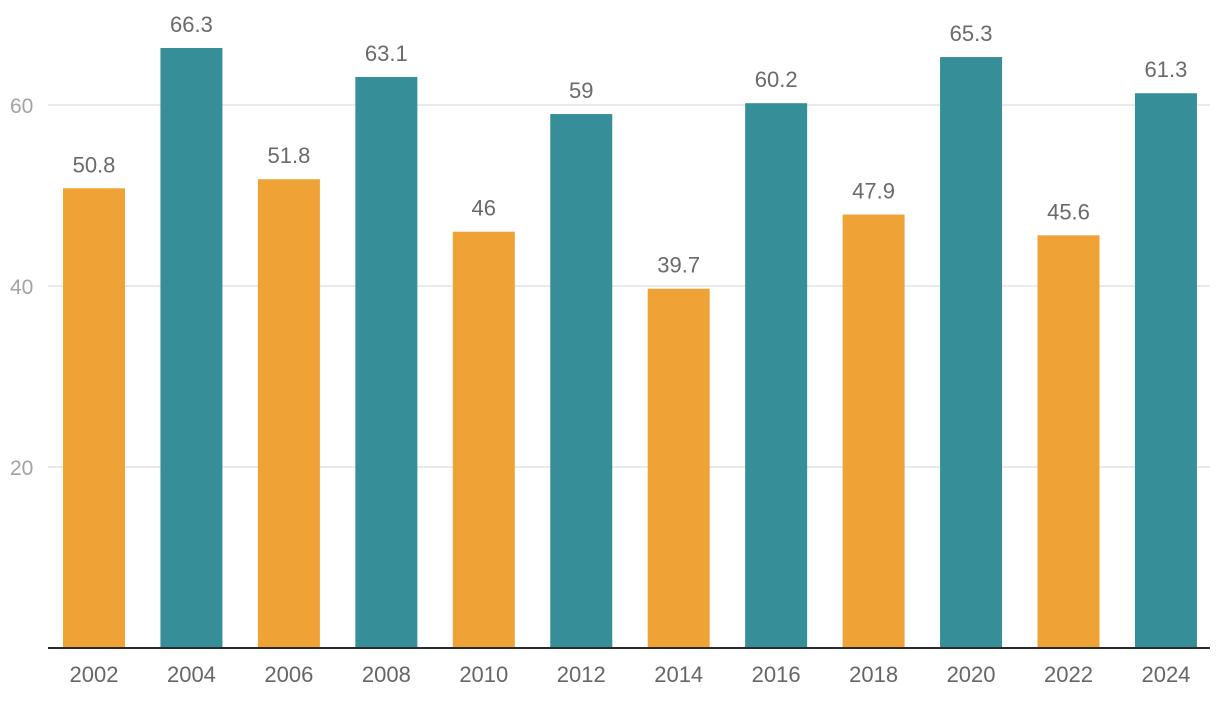 This screenshot has height=704, width=1220. What do you see at coordinates (873, 674) in the screenshot?
I see `x-tick-label-2018: 2018` at bounding box center [873, 674].